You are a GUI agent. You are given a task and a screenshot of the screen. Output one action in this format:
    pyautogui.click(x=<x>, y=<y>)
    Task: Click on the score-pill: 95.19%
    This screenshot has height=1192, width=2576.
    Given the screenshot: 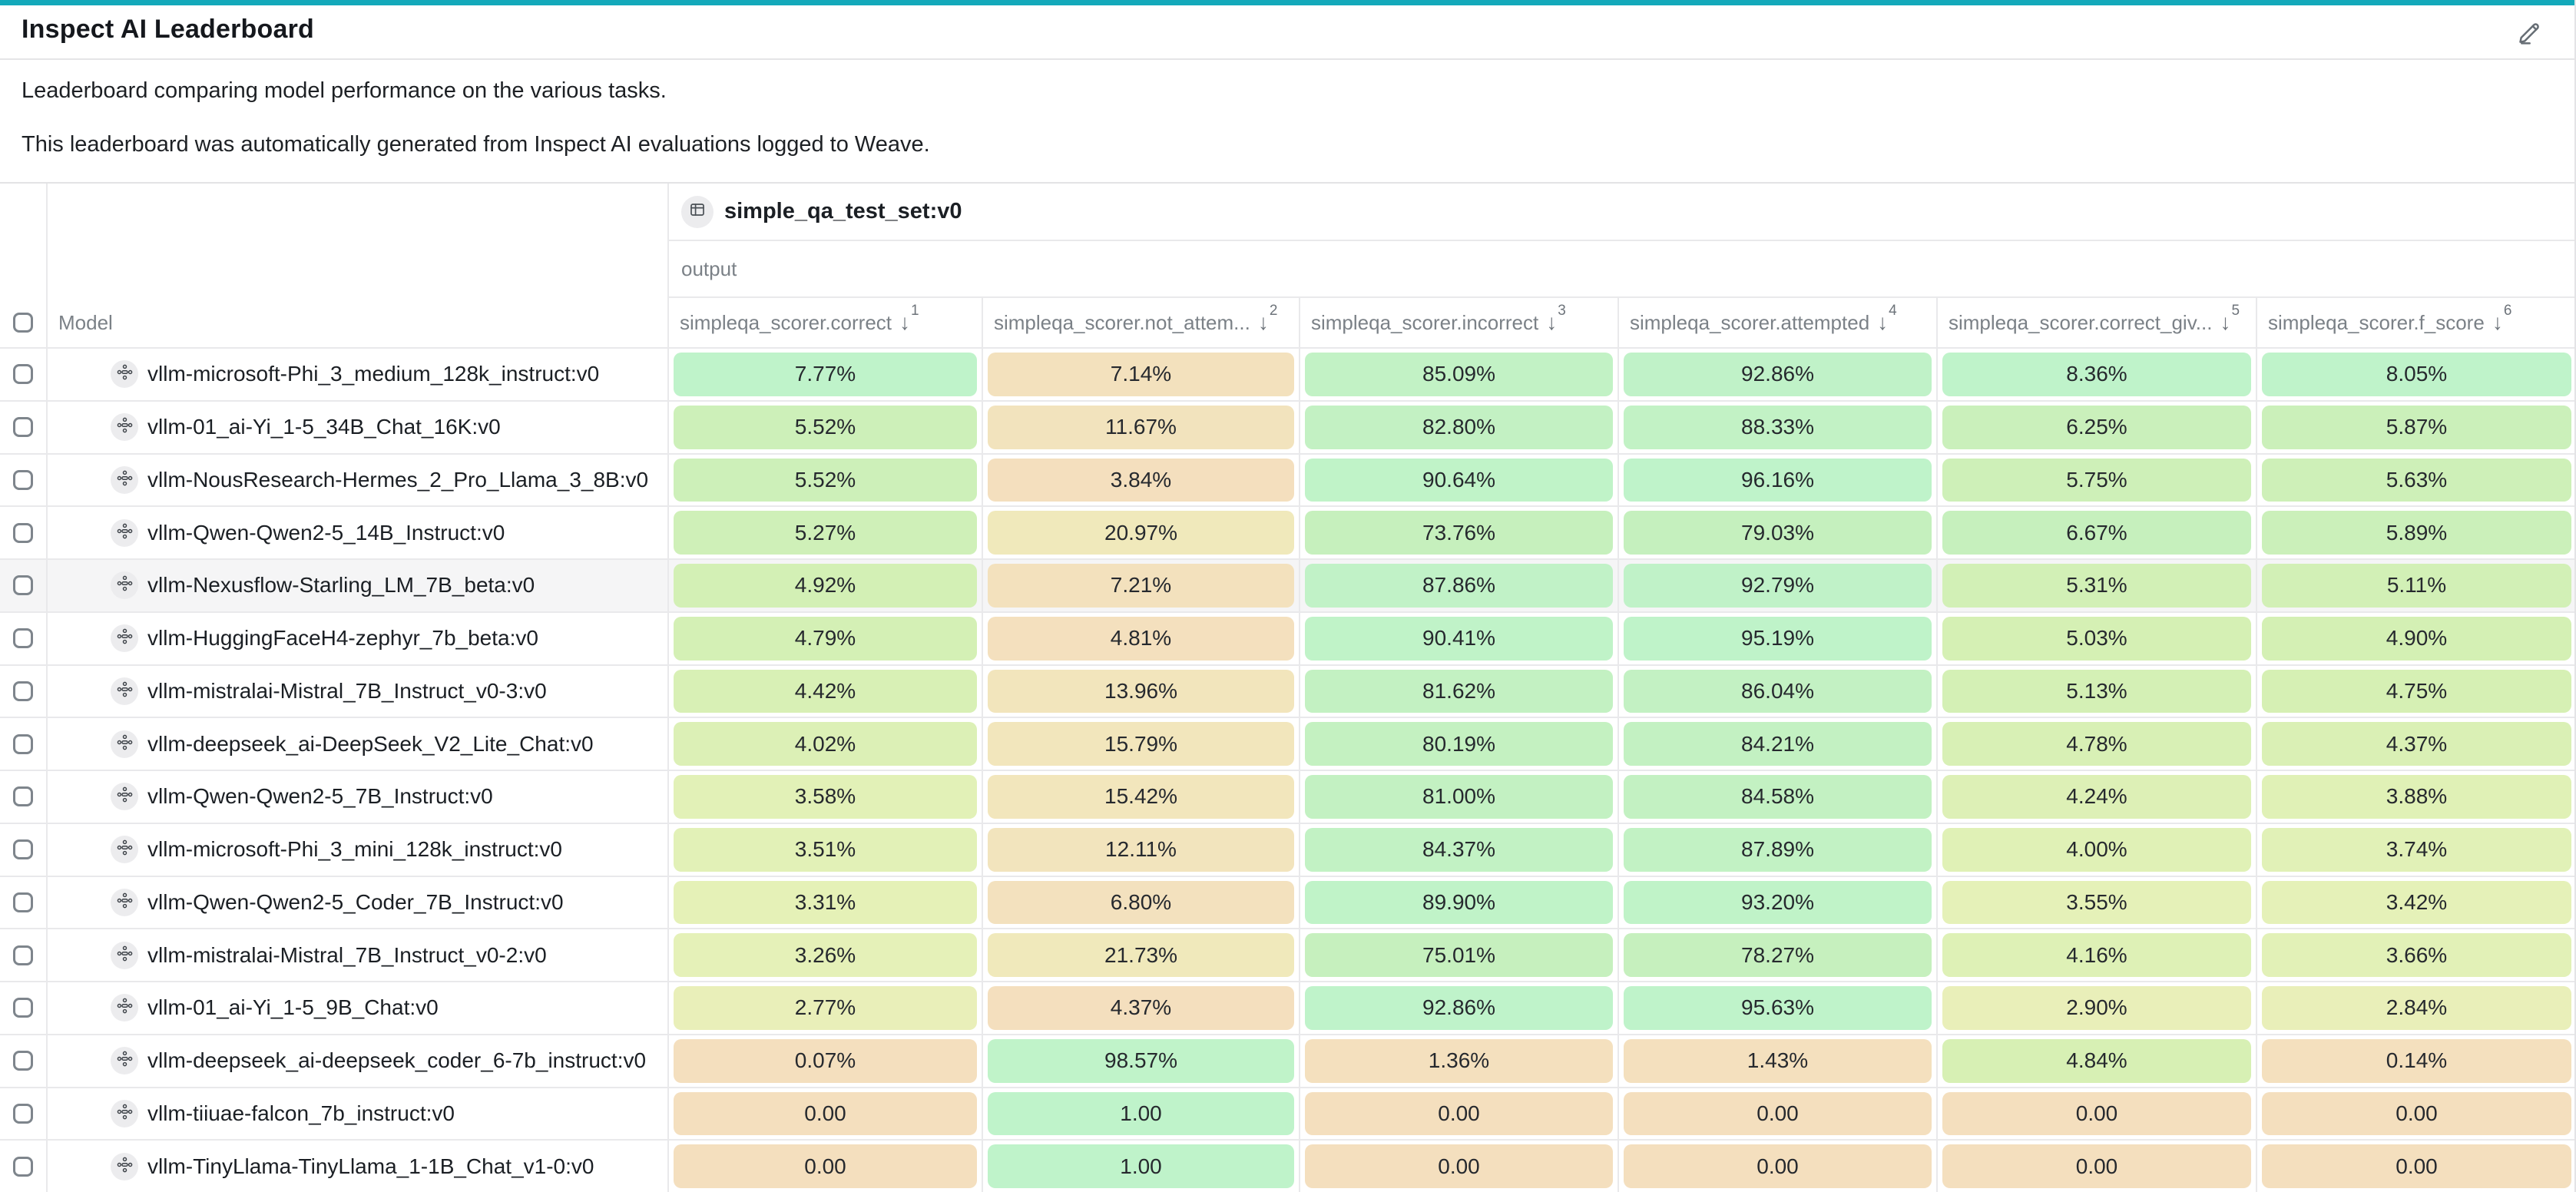 What is the action you would take?
    pyautogui.click(x=1778, y=638)
    